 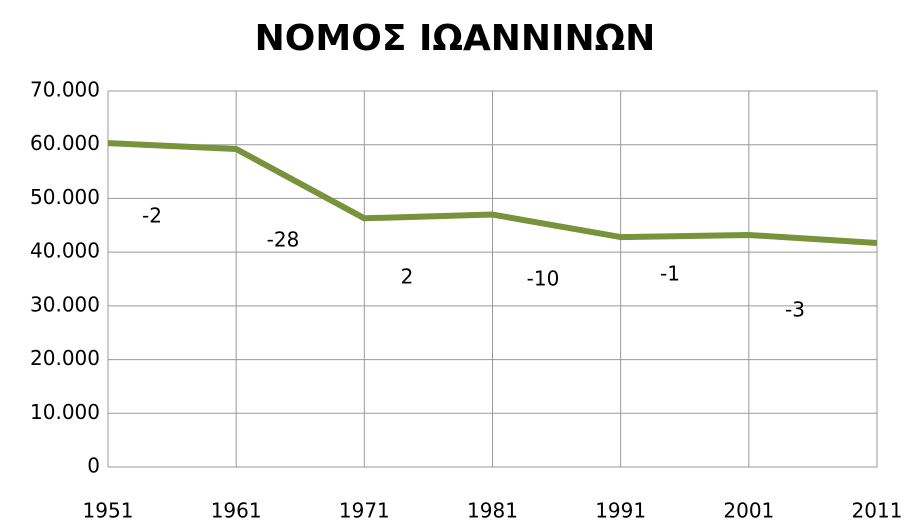 I want to click on y-tick-label: 60.000, so click(x=65, y=143).